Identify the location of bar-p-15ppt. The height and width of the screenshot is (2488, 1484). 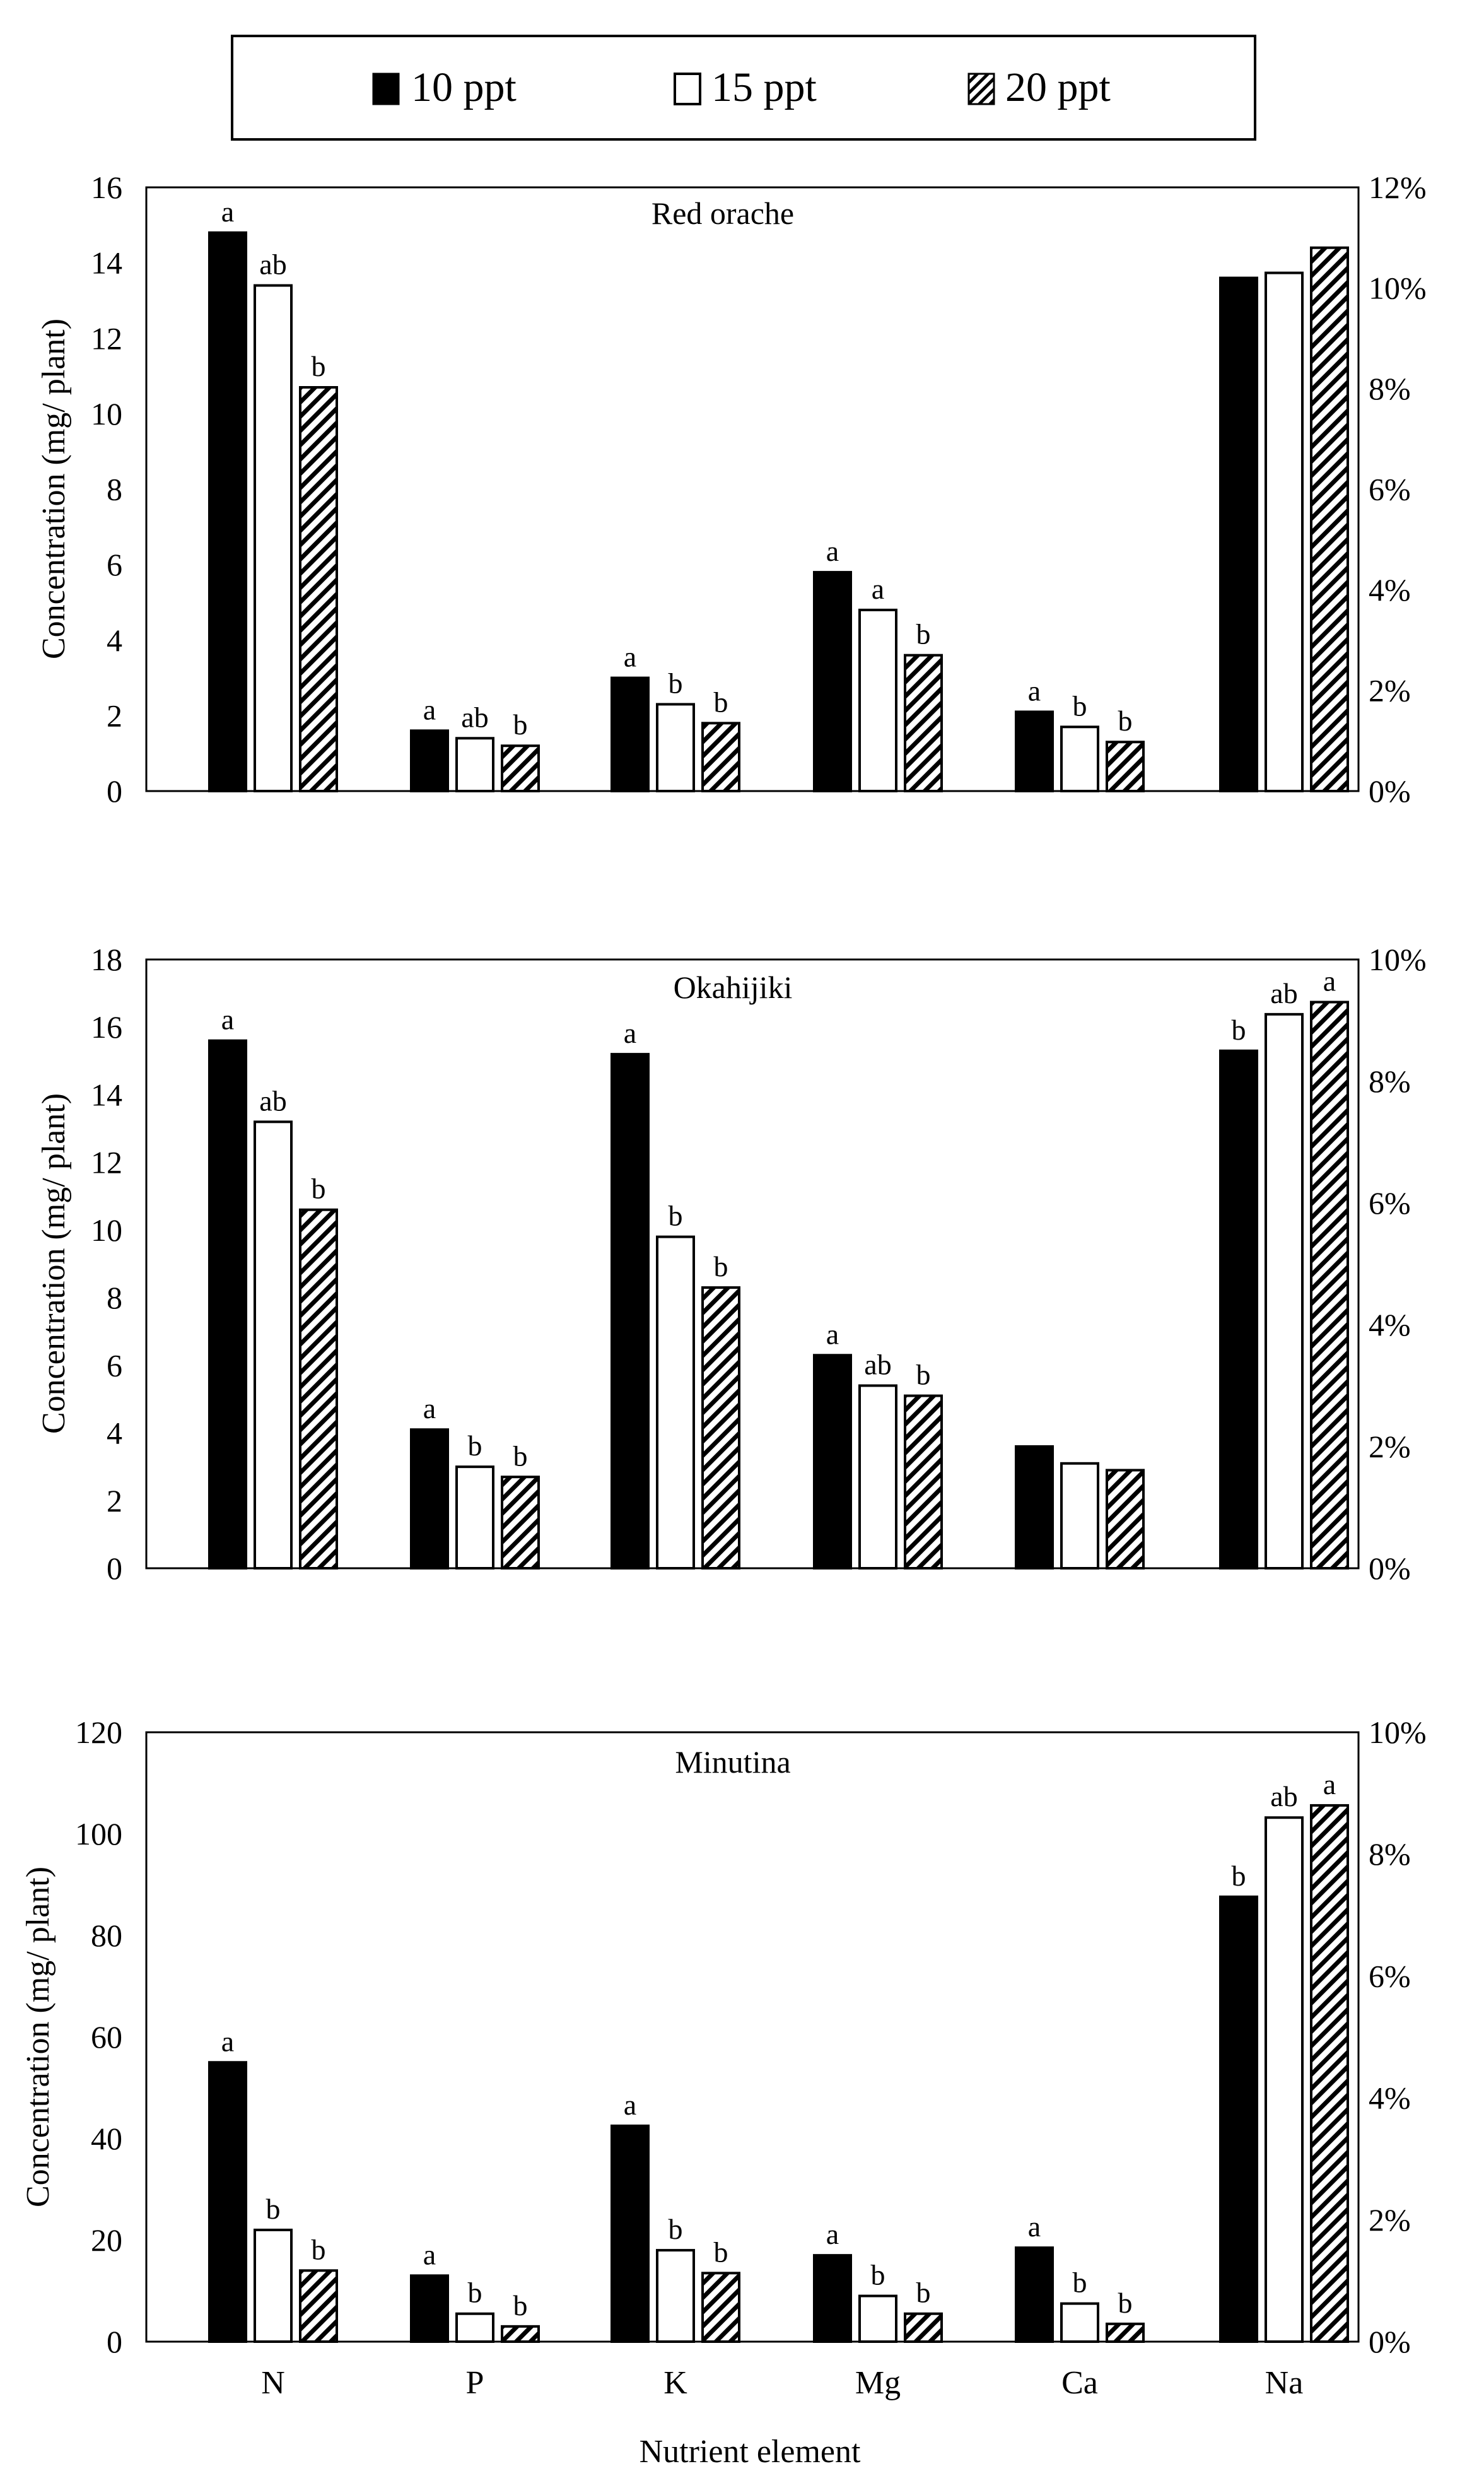
(474, 2328).